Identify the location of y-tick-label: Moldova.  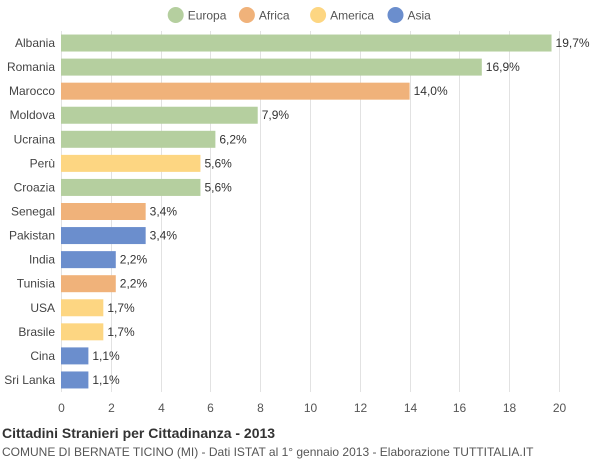
(33, 115).